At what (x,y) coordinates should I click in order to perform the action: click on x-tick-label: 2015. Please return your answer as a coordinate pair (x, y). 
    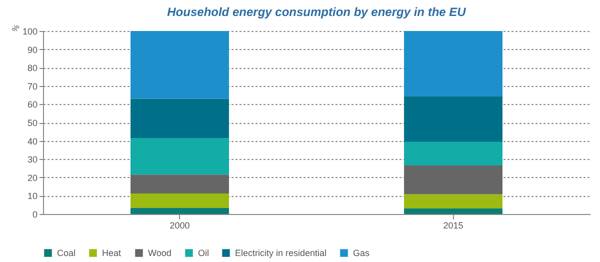
    Looking at the image, I should click on (453, 225).